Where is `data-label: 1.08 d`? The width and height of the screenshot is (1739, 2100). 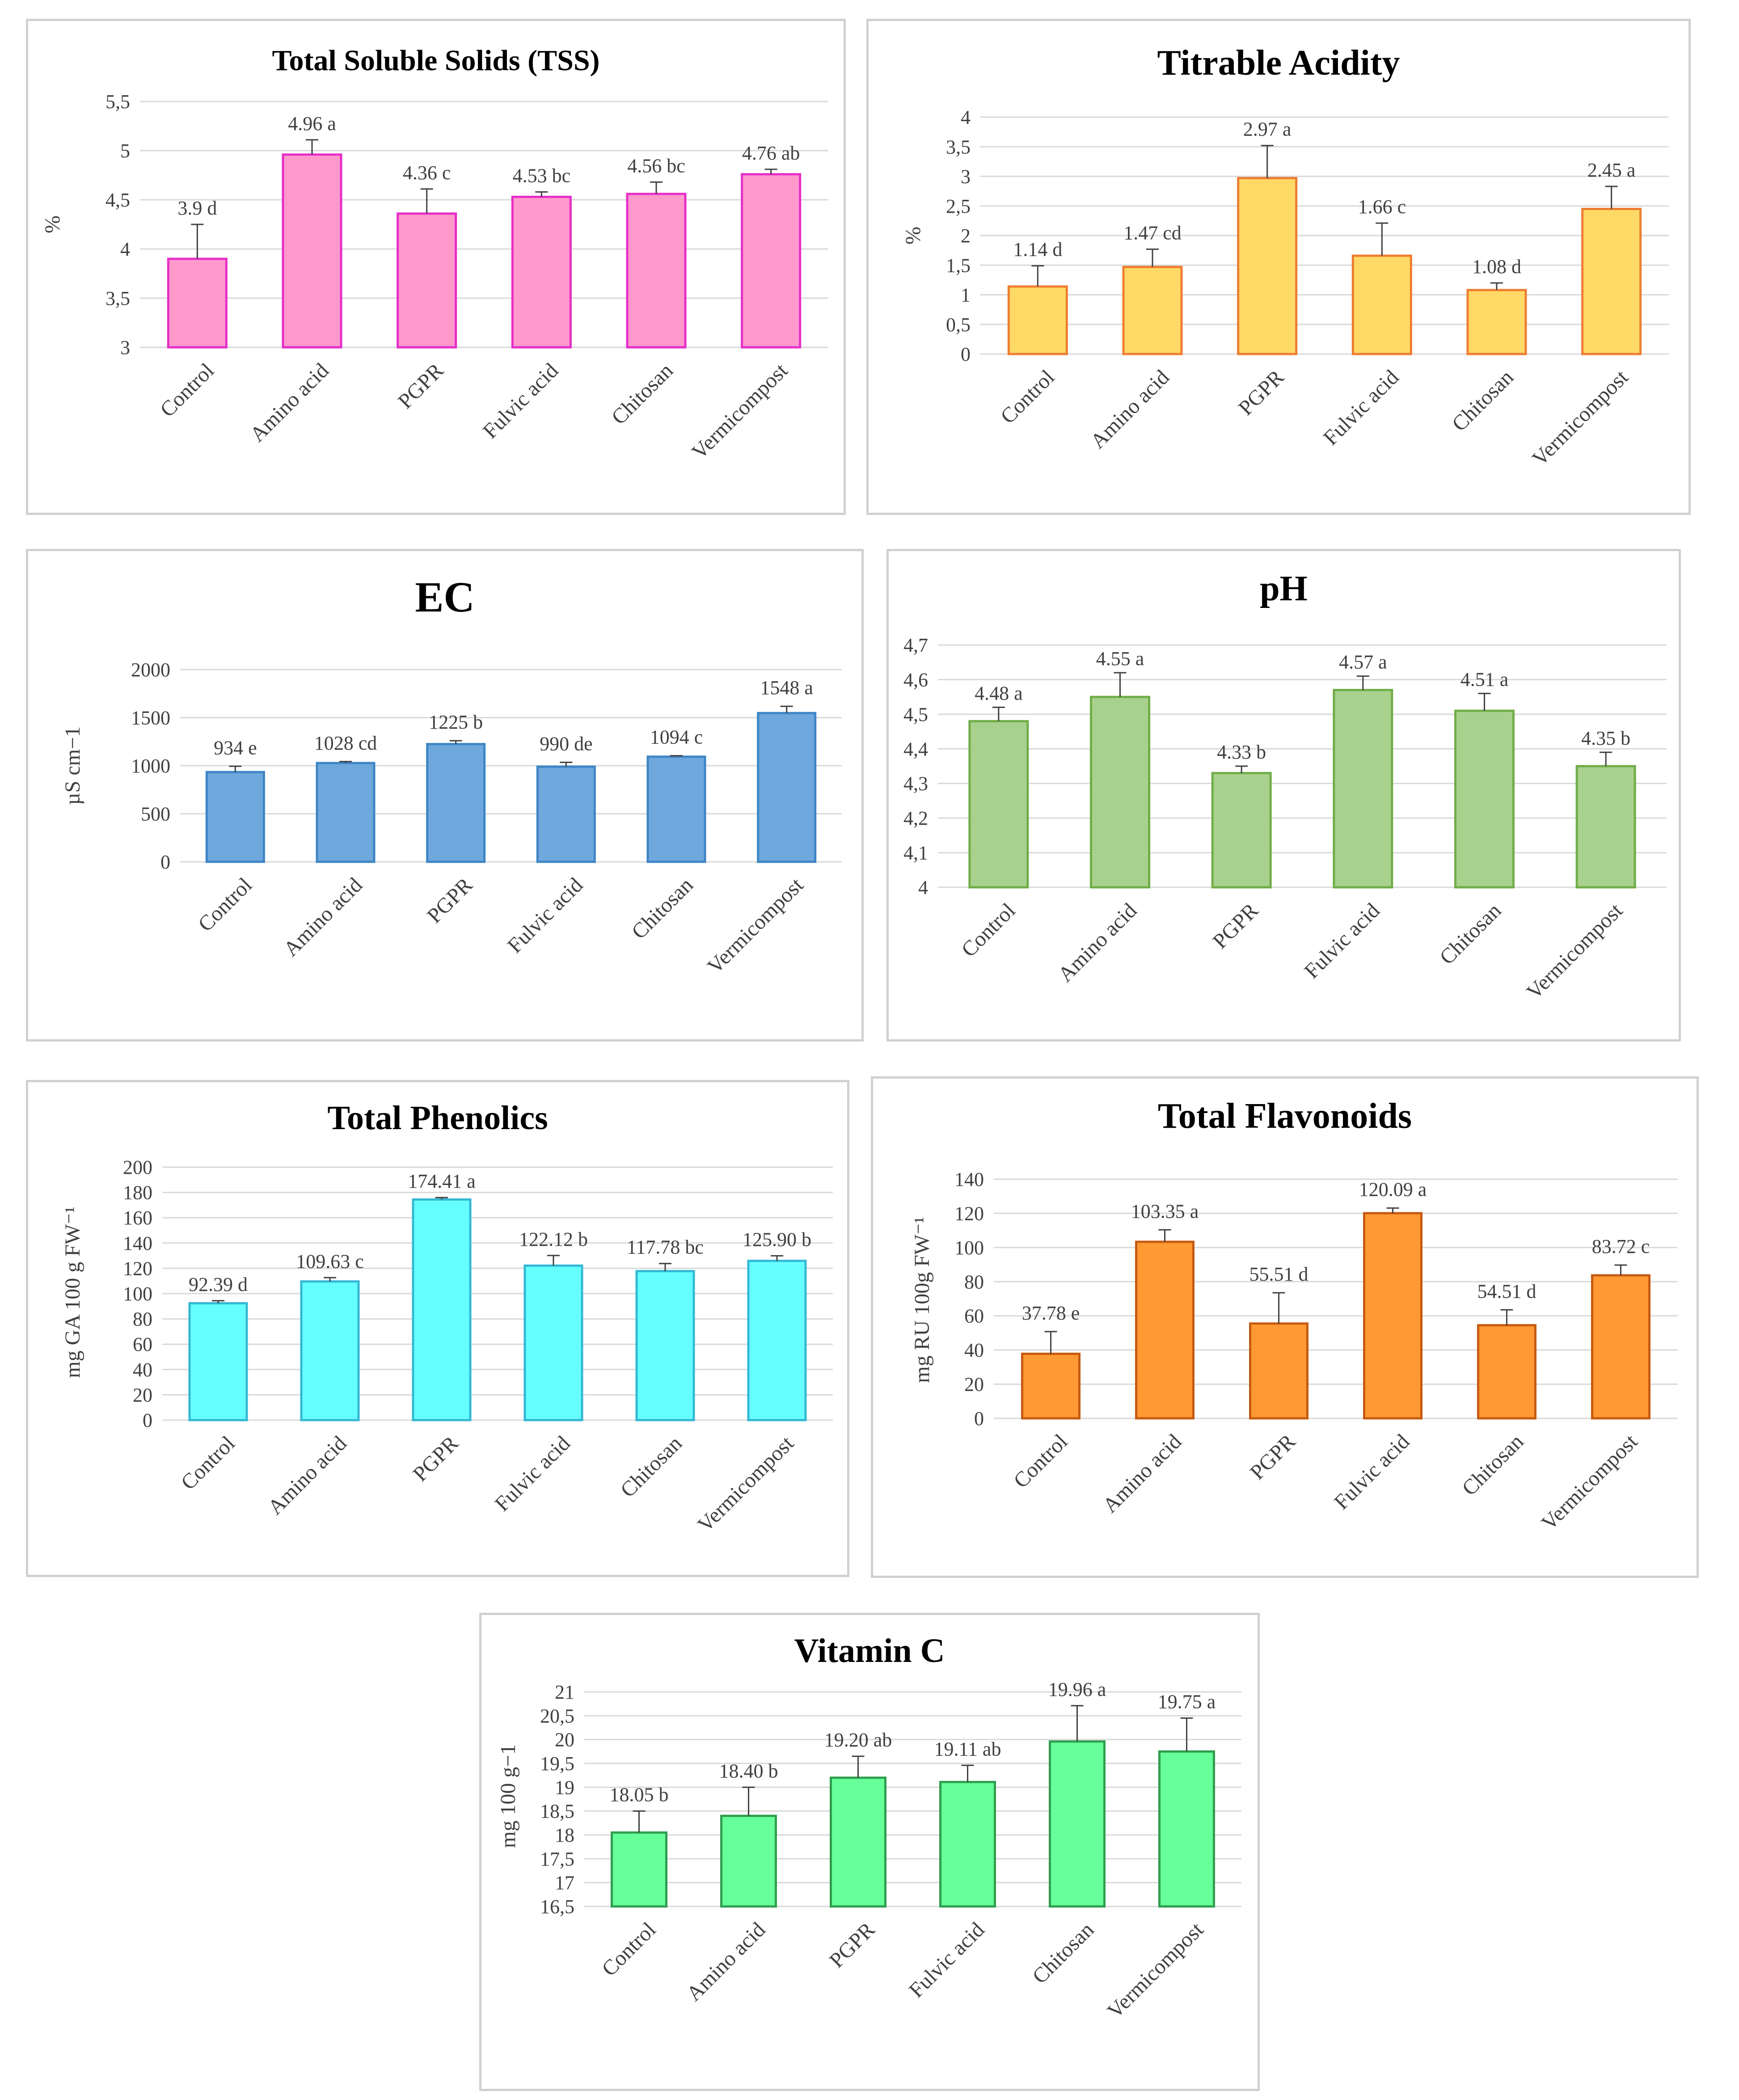
data-label: 1.08 d is located at coordinates (1497, 267).